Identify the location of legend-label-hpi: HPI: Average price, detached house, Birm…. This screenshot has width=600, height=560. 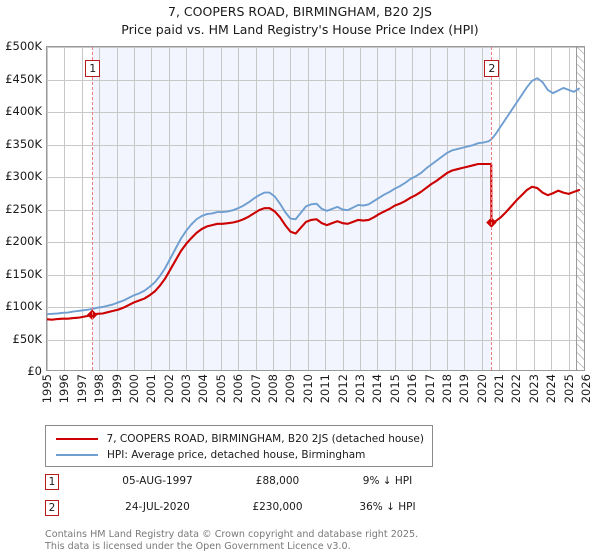
(236, 455).